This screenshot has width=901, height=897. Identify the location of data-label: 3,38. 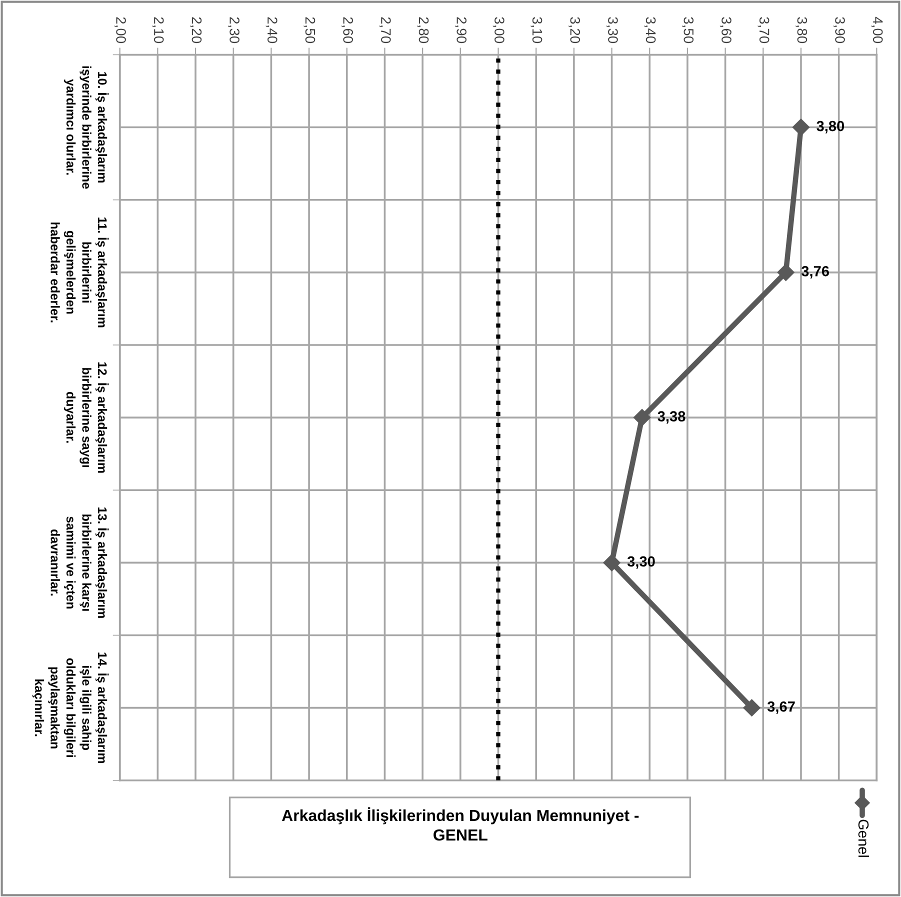
(672, 417).